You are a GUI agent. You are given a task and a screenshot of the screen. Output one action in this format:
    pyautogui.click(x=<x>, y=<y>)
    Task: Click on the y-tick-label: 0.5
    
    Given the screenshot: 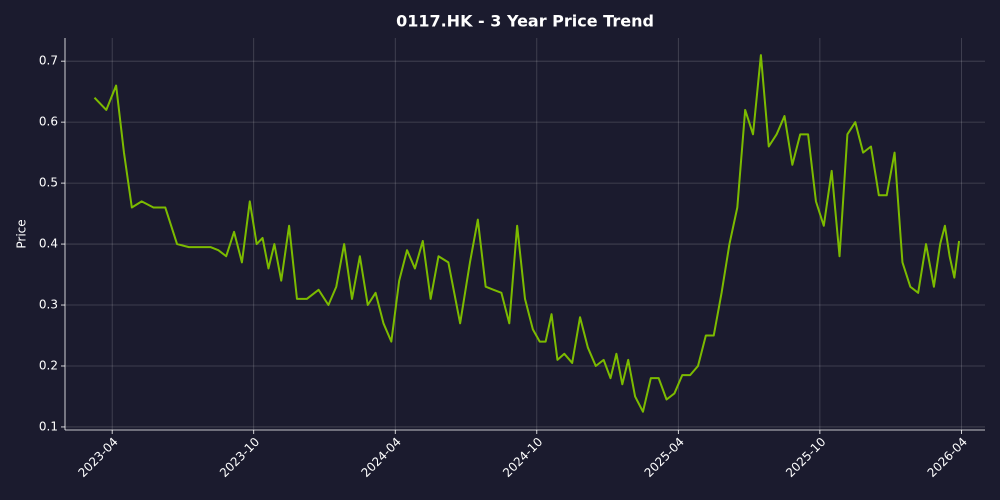 What is the action you would take?
    pyautogui.click(x=48, y=183)
    